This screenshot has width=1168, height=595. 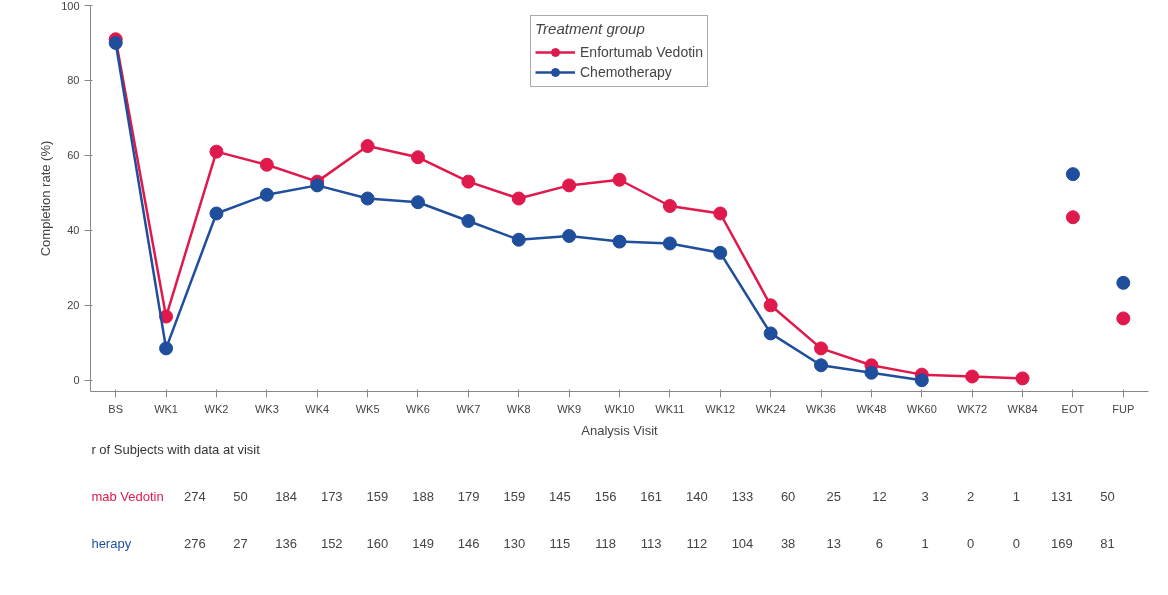 What do you see at coordinates (833, 497) in the screenshot?
I see `text: 25` at bounding box center [833, 497].